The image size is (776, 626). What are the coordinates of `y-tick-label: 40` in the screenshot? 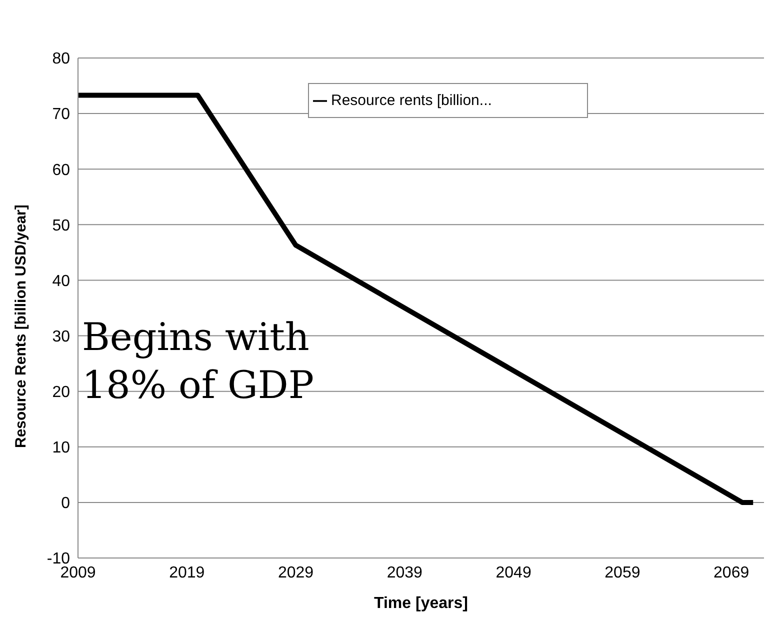 It's located at (61, 281).